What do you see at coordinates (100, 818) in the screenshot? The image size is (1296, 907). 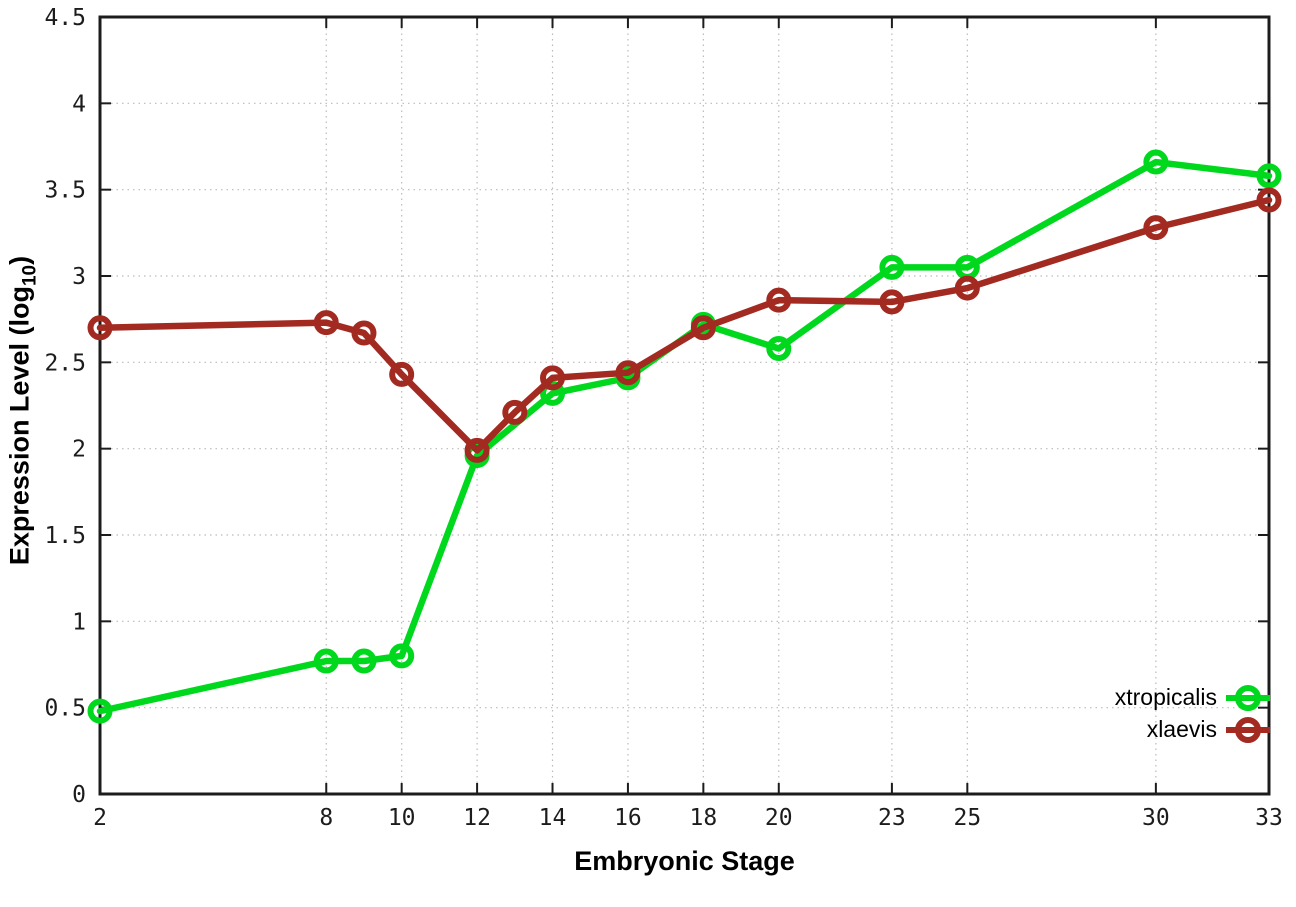 I see `x-tick-label: 2` at bounding box center [100, 818].